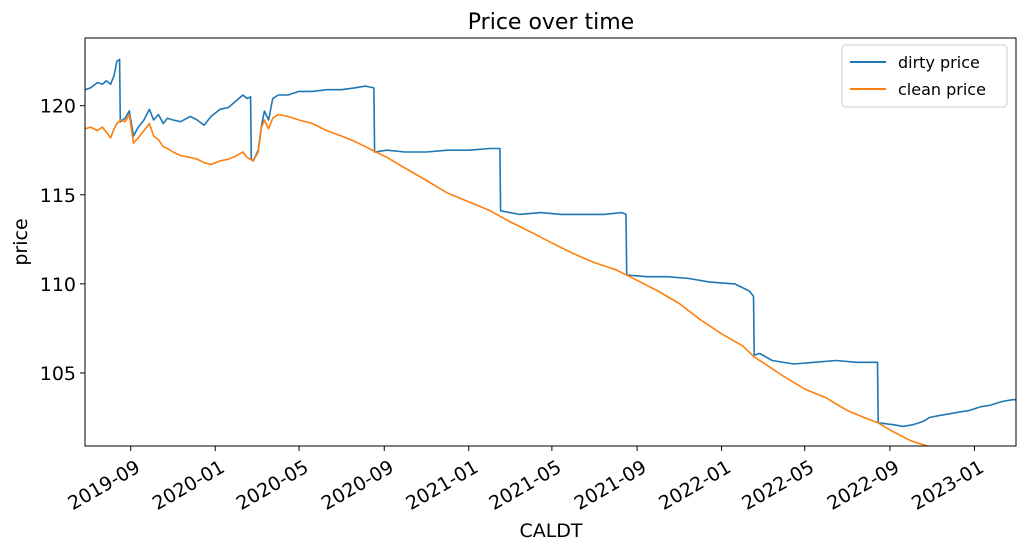 This screenshot has height=551, width=1025. What do you see at coordinates (948, 485) in the screenshot?
I see `x-tick-label: 2023-01` at bounding box center [948, 485].